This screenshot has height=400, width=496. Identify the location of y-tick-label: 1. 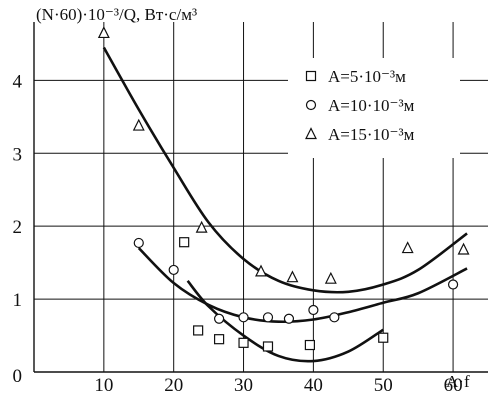
(18, 300).